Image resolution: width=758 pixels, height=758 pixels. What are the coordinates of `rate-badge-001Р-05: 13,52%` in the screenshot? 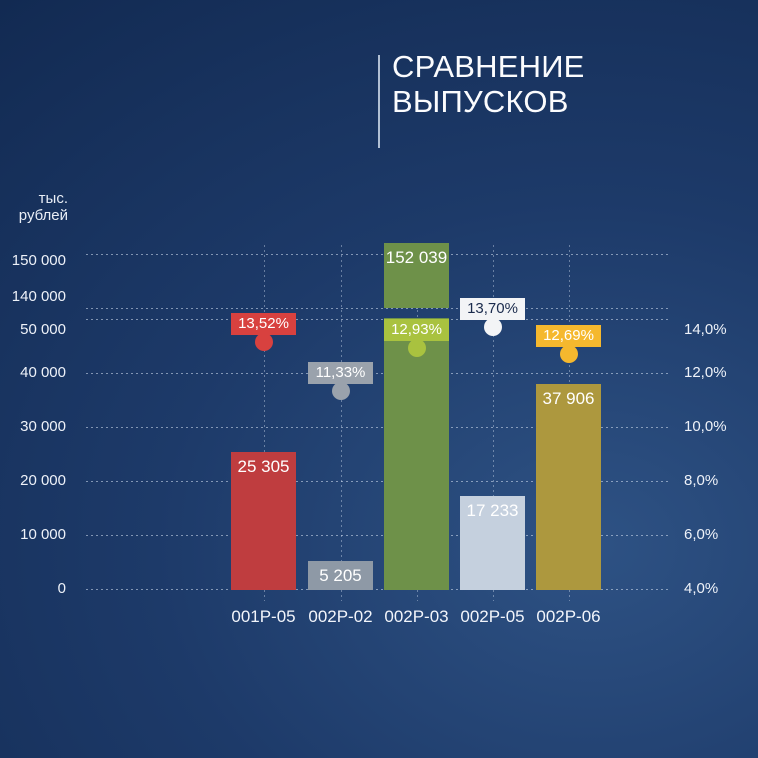 It's located at (263, 323).